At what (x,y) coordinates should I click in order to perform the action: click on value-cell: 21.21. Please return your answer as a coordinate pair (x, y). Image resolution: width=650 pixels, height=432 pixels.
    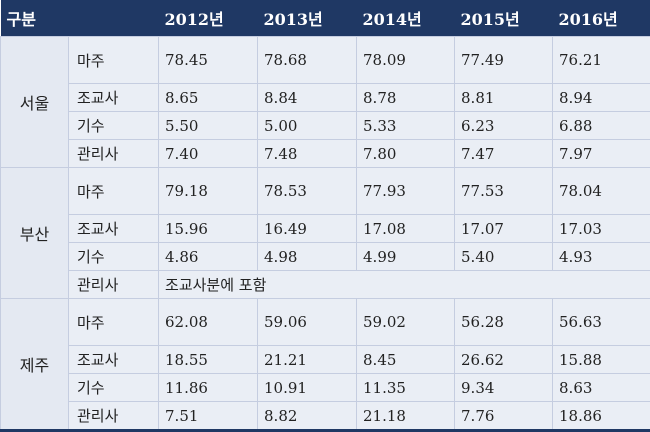
    Looking at the image, I should click on (307, 360).